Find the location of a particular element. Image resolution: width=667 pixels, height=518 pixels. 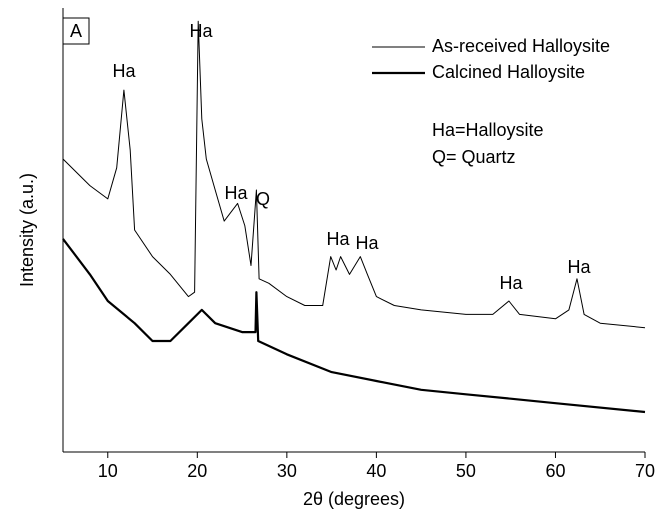

x-axis-label: 2θ (degrees) is located at coordinates (354, 499).